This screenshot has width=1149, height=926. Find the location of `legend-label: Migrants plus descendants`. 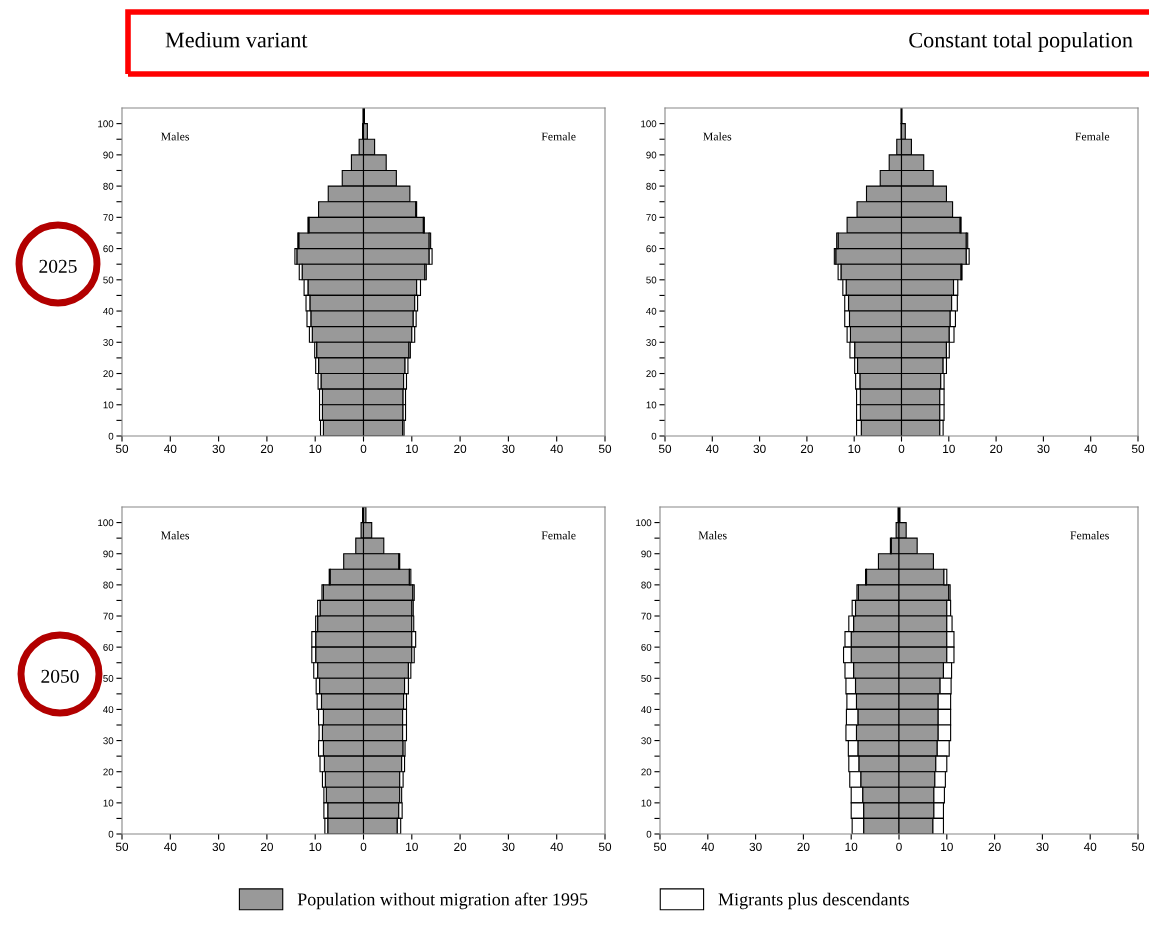

legend-label: Migrants plus descendants is located at coordinates (813, 901).